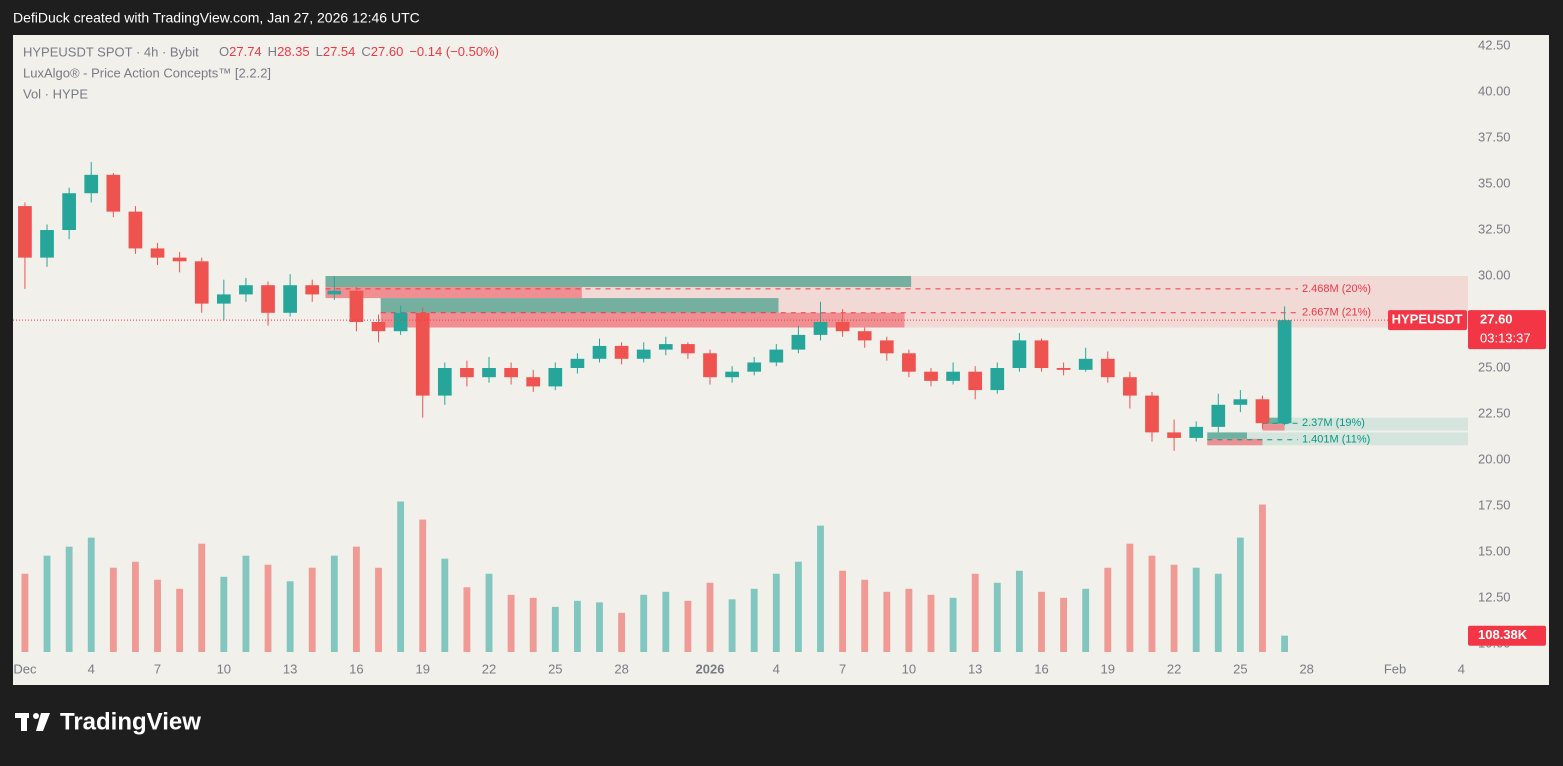 The height and width of the screenshot is (766, 1563). I want to click on legend-symbol: HYPEUSDT SPOT · 4h · Bybit, so click(111, 51).